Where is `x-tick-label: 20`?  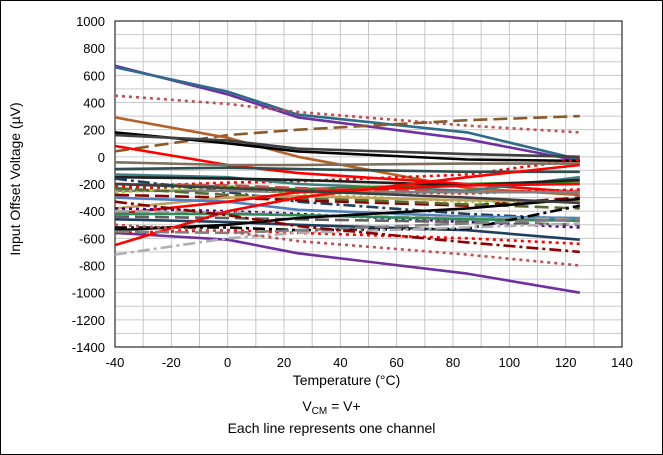 x-tick-label: 20 is located at coordinates (284, 362).